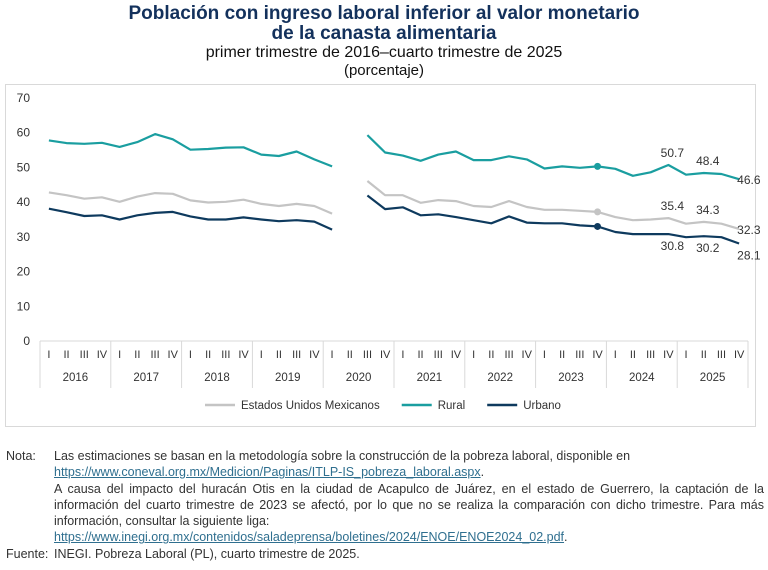  I want to click on data-label: 48.4, so click(708, 161).